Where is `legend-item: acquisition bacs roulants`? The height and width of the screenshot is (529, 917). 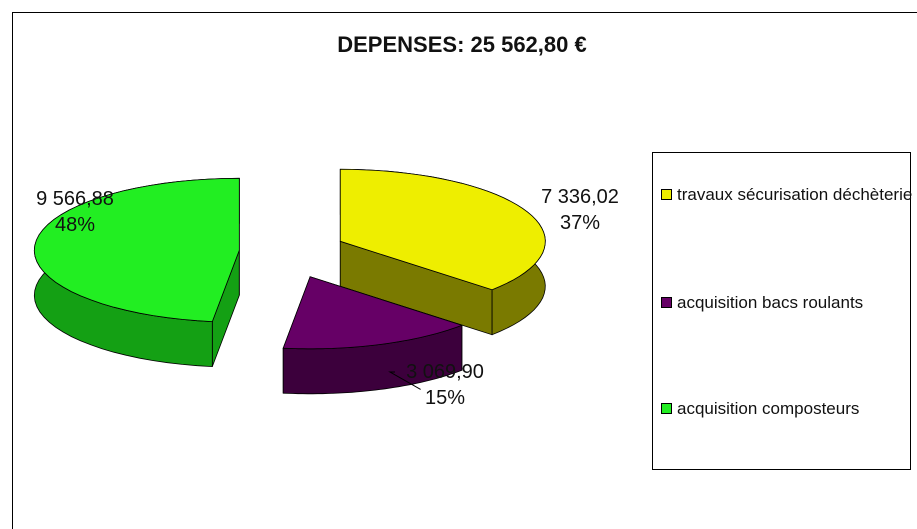
legend-item: acquisition bacs roulants is located at coordinates (789, 302).